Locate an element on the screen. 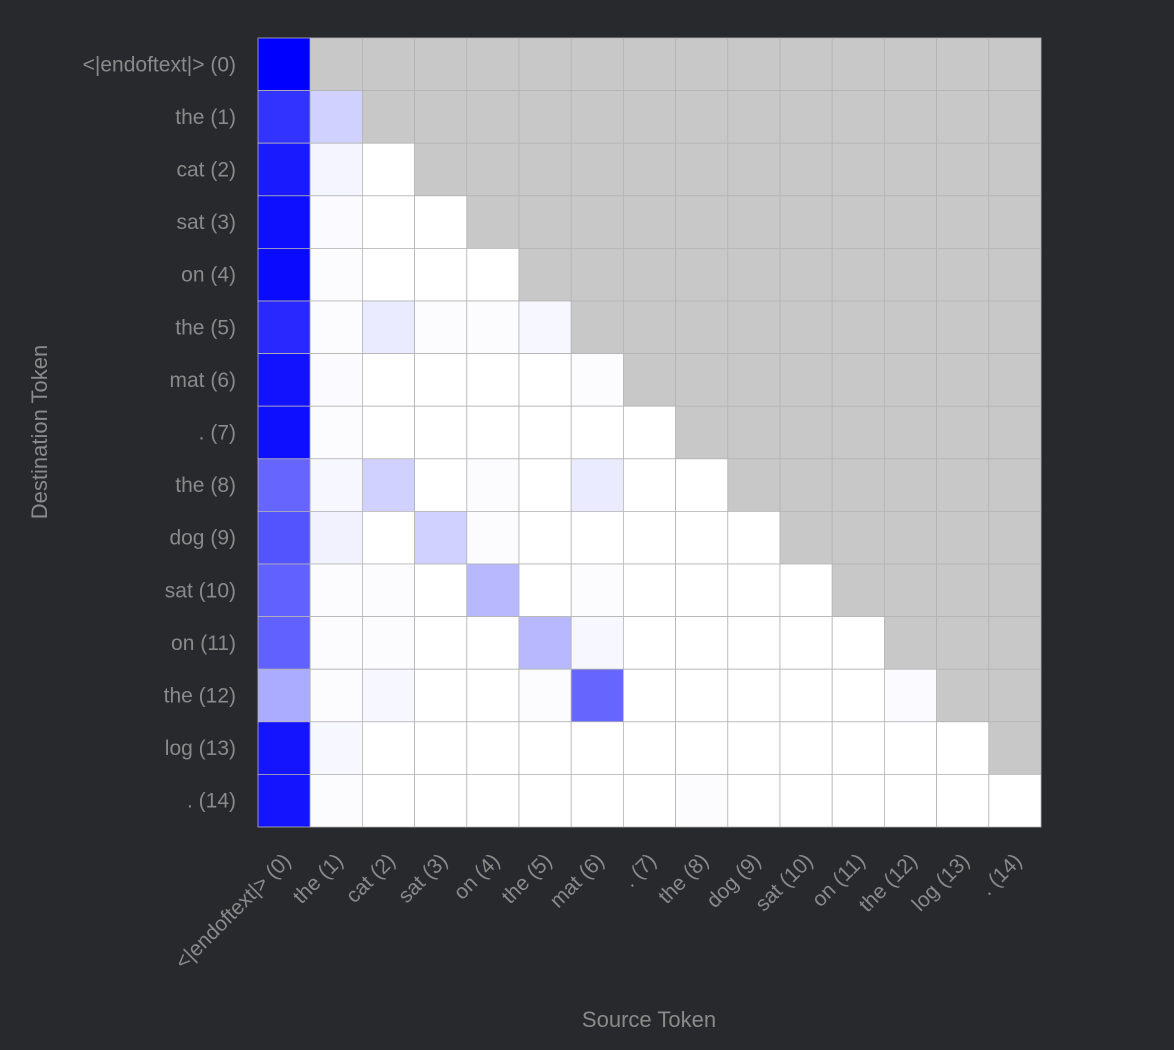 The height and width of the screenshot is (1050, 1174). y-tick-label: on (4) is located at coordinates (208, 275).